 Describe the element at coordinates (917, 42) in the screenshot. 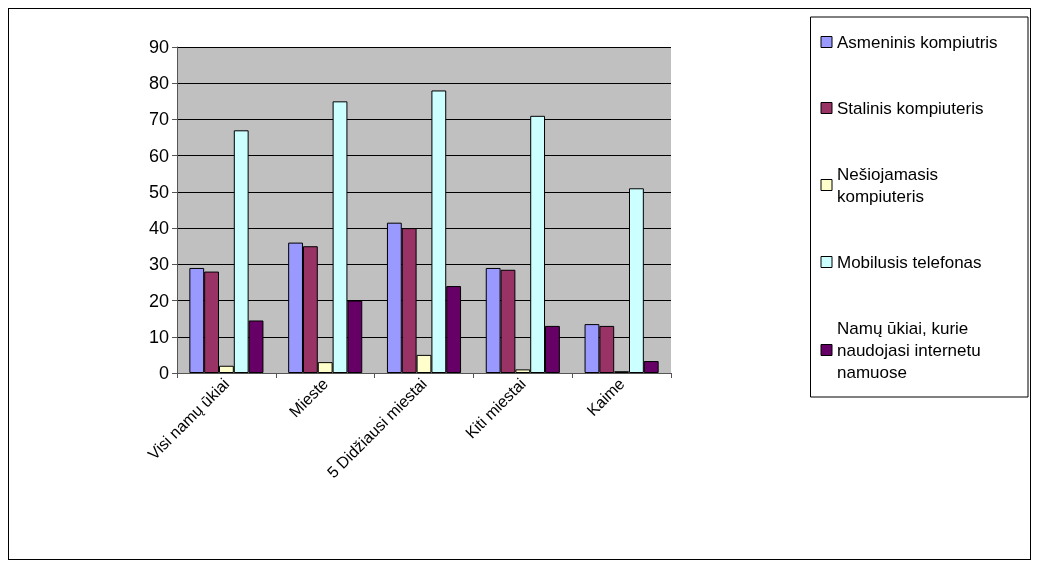

I see `legend-label: Asmeninis kompiutris` at that location.